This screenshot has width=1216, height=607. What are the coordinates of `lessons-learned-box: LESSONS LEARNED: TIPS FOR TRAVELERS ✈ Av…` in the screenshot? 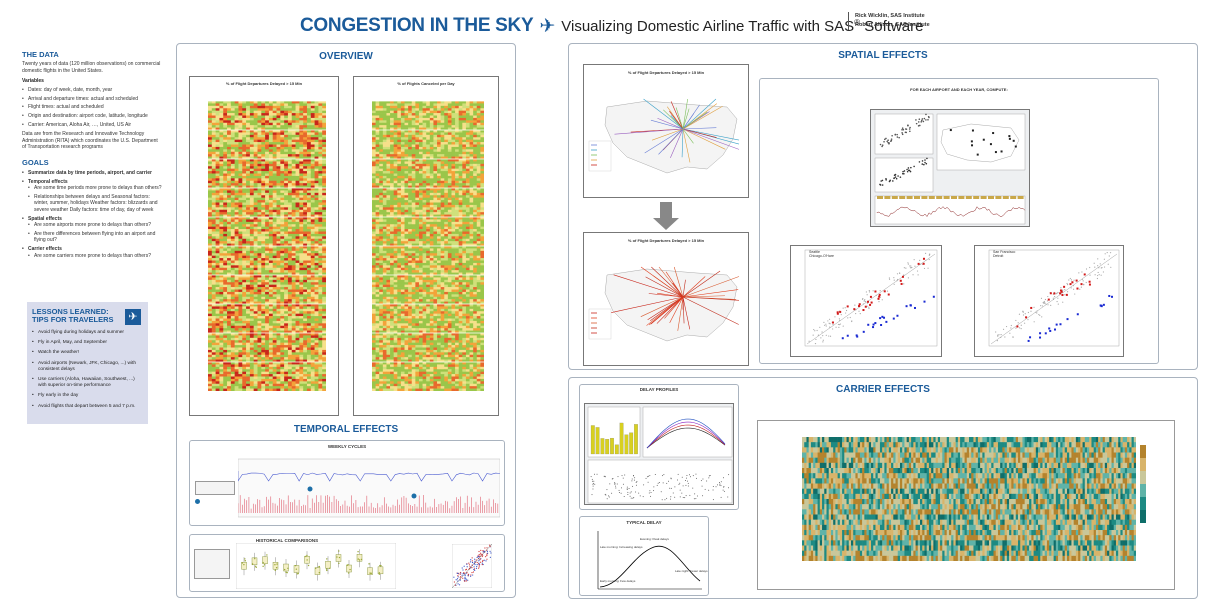 It's located at (87, 363).